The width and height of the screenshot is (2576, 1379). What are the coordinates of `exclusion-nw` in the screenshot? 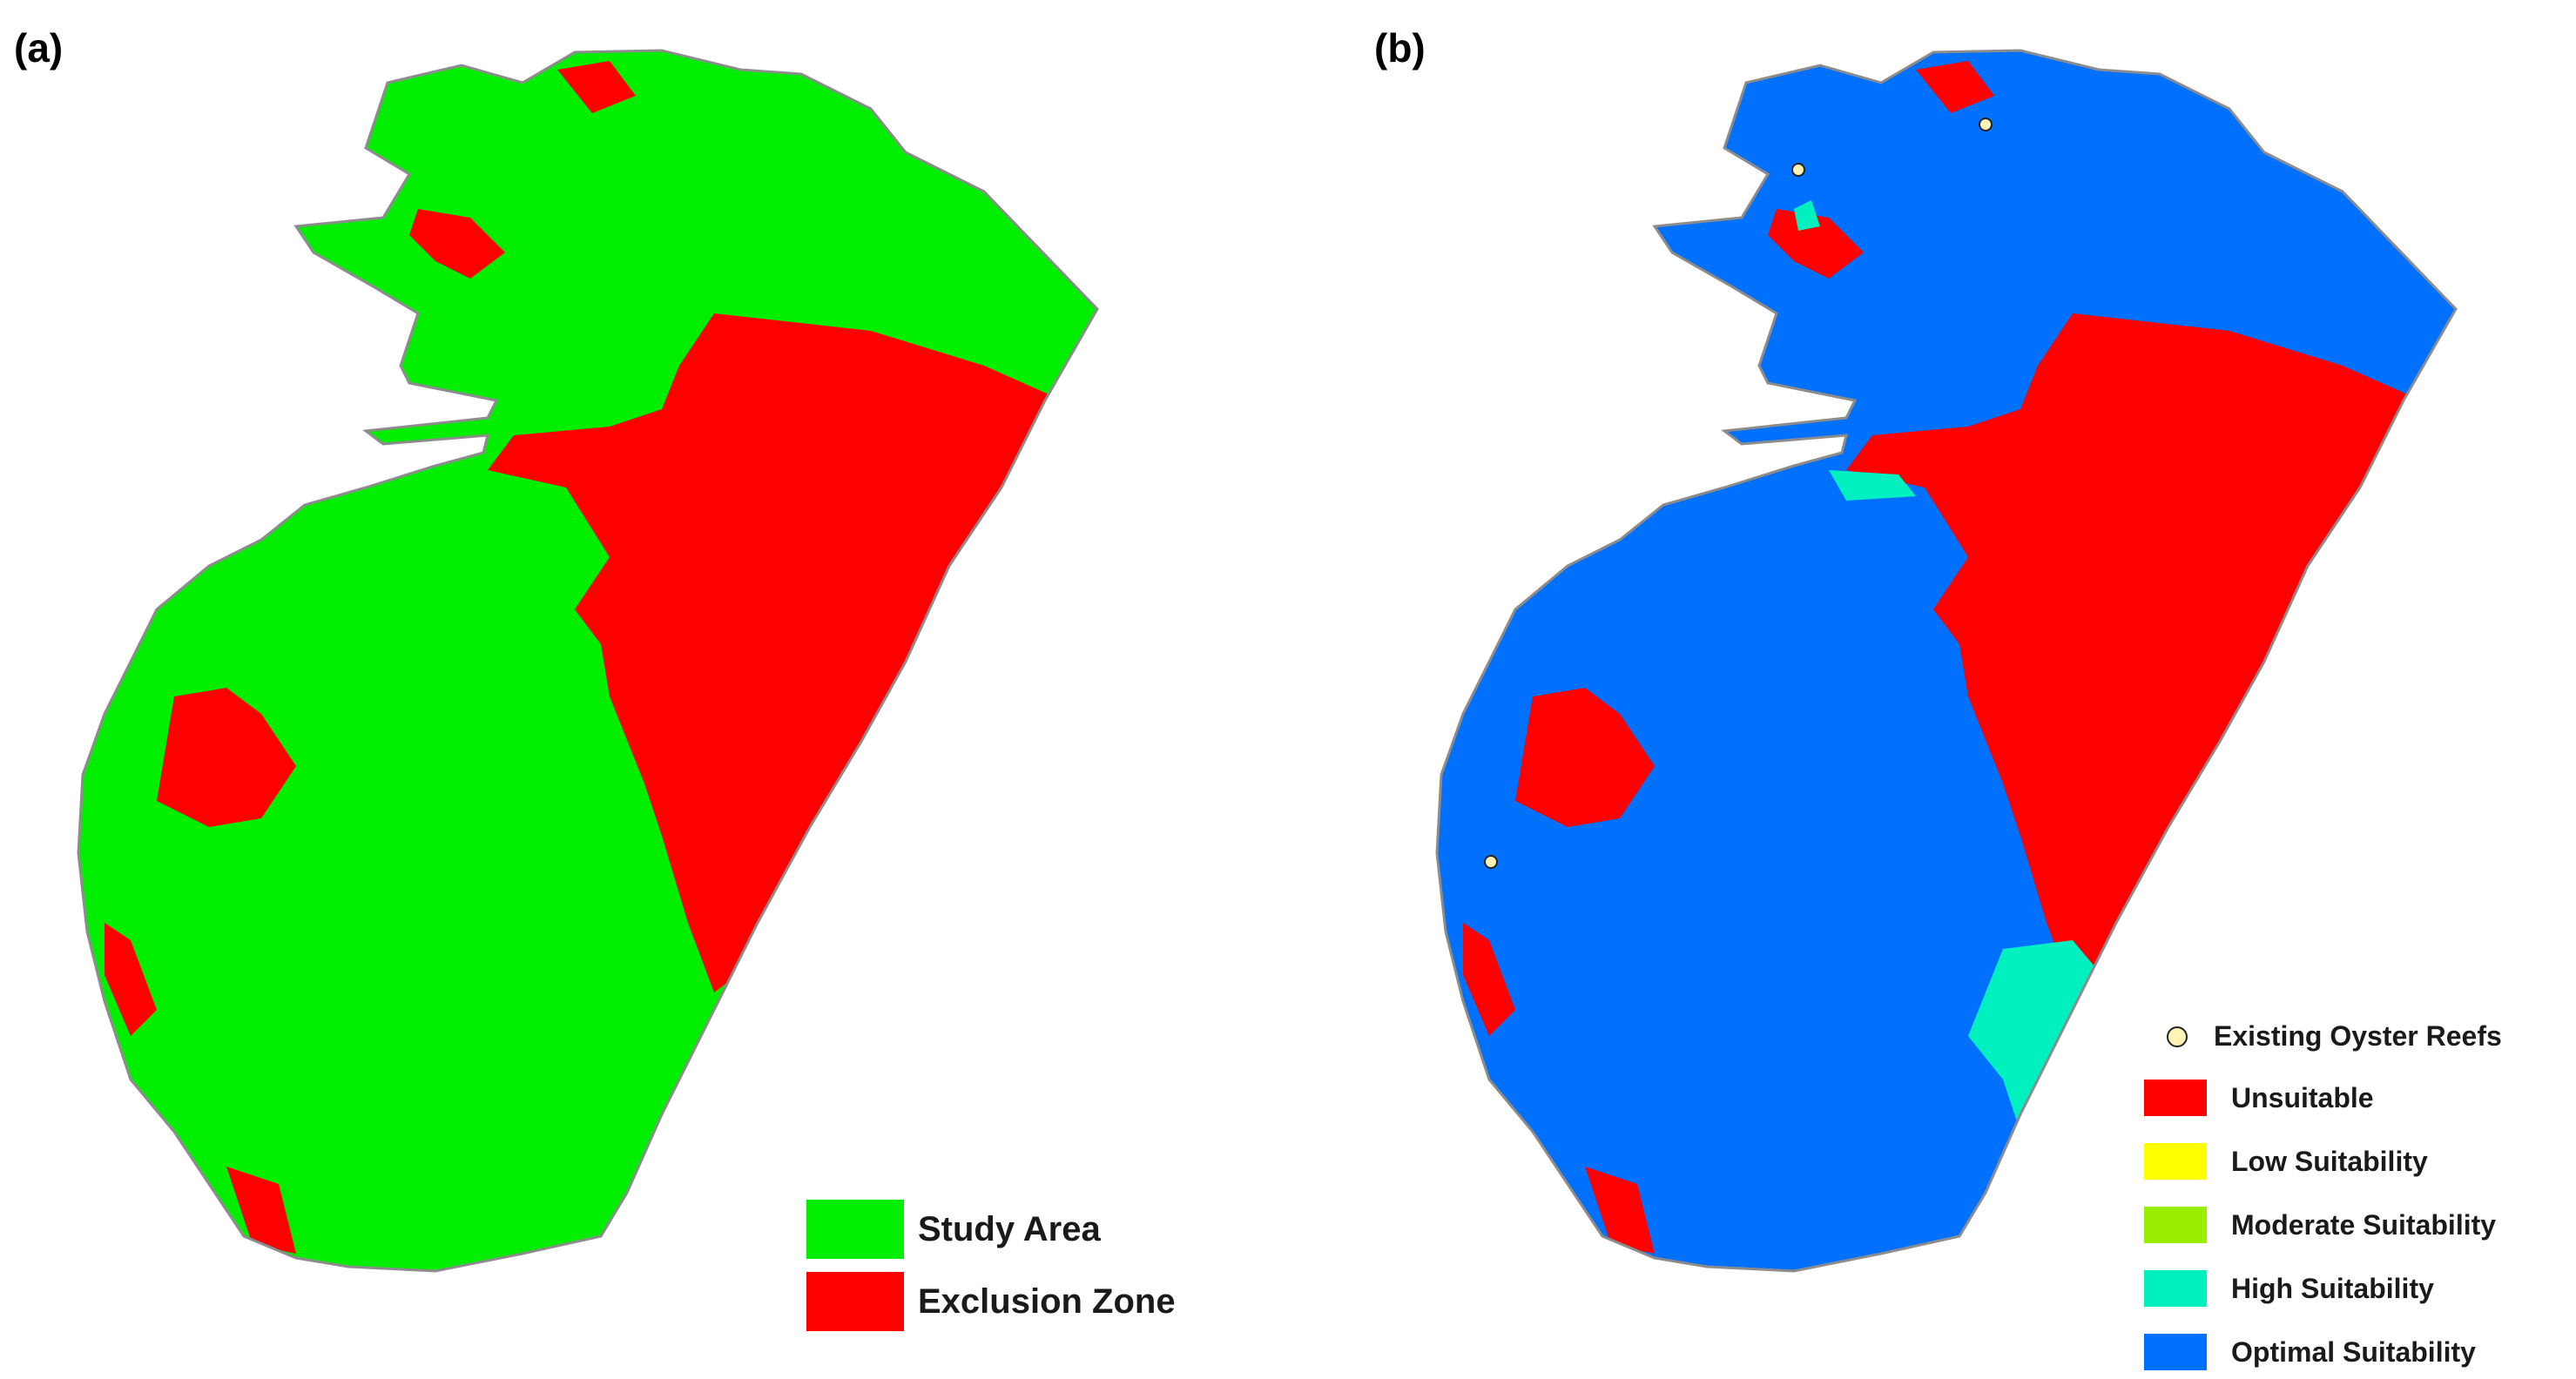 It's located at (457, 244).